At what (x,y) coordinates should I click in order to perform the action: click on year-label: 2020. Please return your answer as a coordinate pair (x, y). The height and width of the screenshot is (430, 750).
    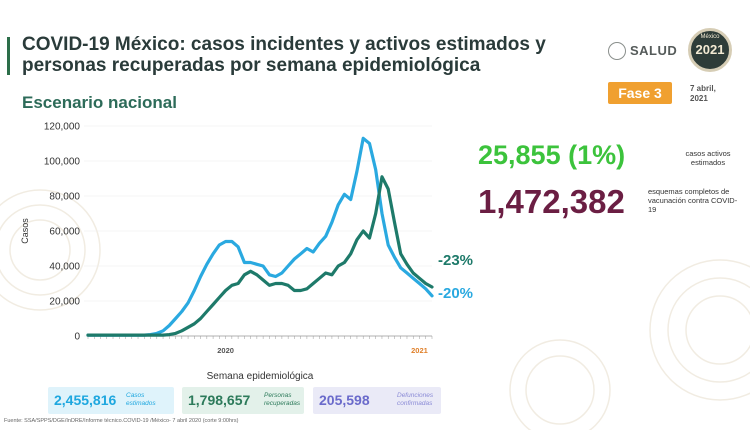
    Looking at the image, I should click on (225, 350).